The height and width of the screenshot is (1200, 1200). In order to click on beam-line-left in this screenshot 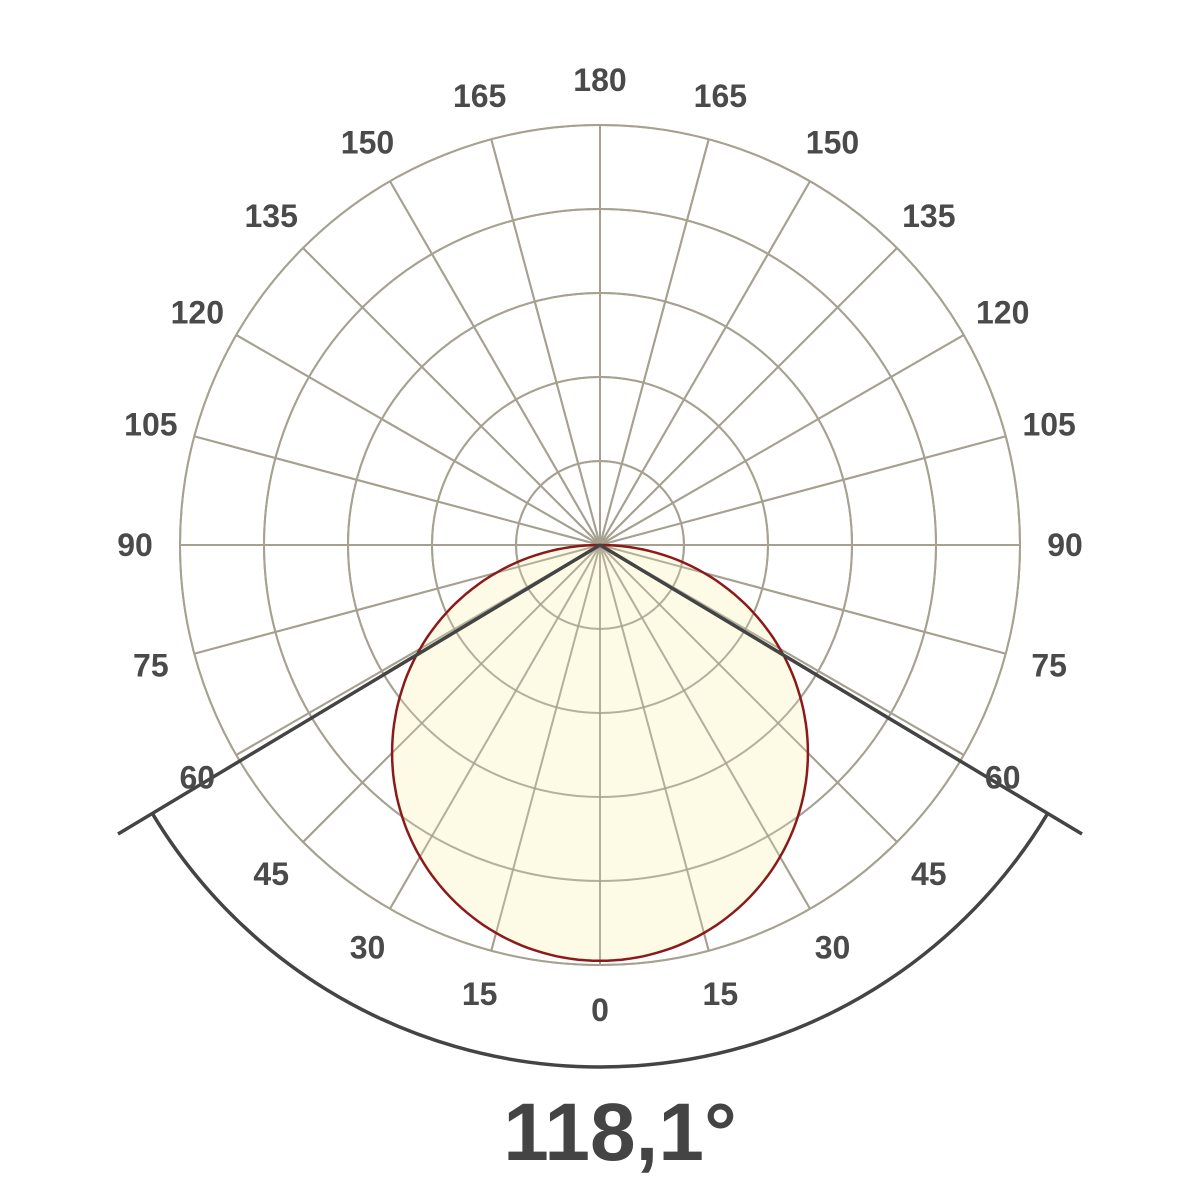, I will do `click(359, 689)`.